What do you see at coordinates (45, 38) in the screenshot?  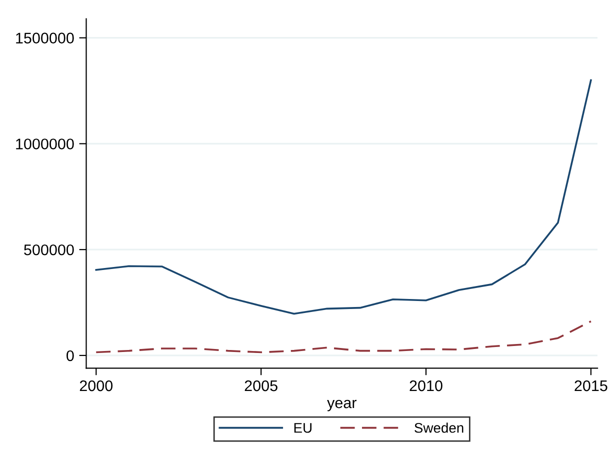 I see `y-tick-label: 1500000` at bounding box center [45, 38].